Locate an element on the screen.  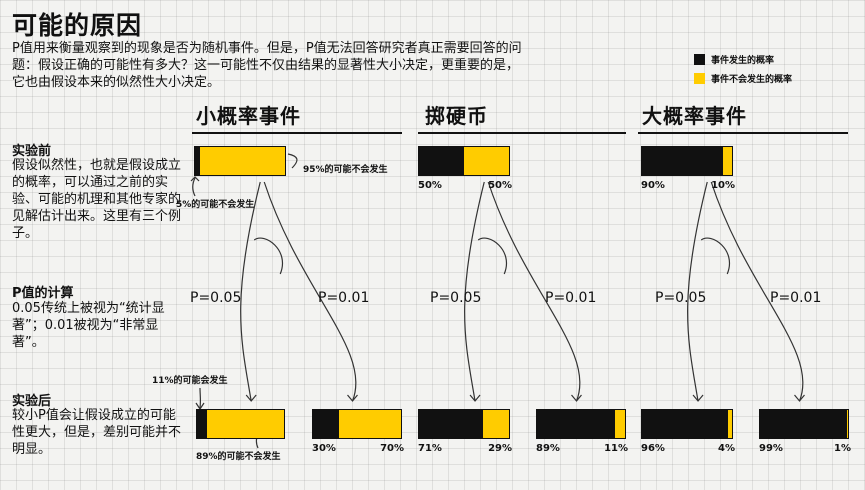
column-heading-high: 大概率事件 is located at coordinates (694, 116).